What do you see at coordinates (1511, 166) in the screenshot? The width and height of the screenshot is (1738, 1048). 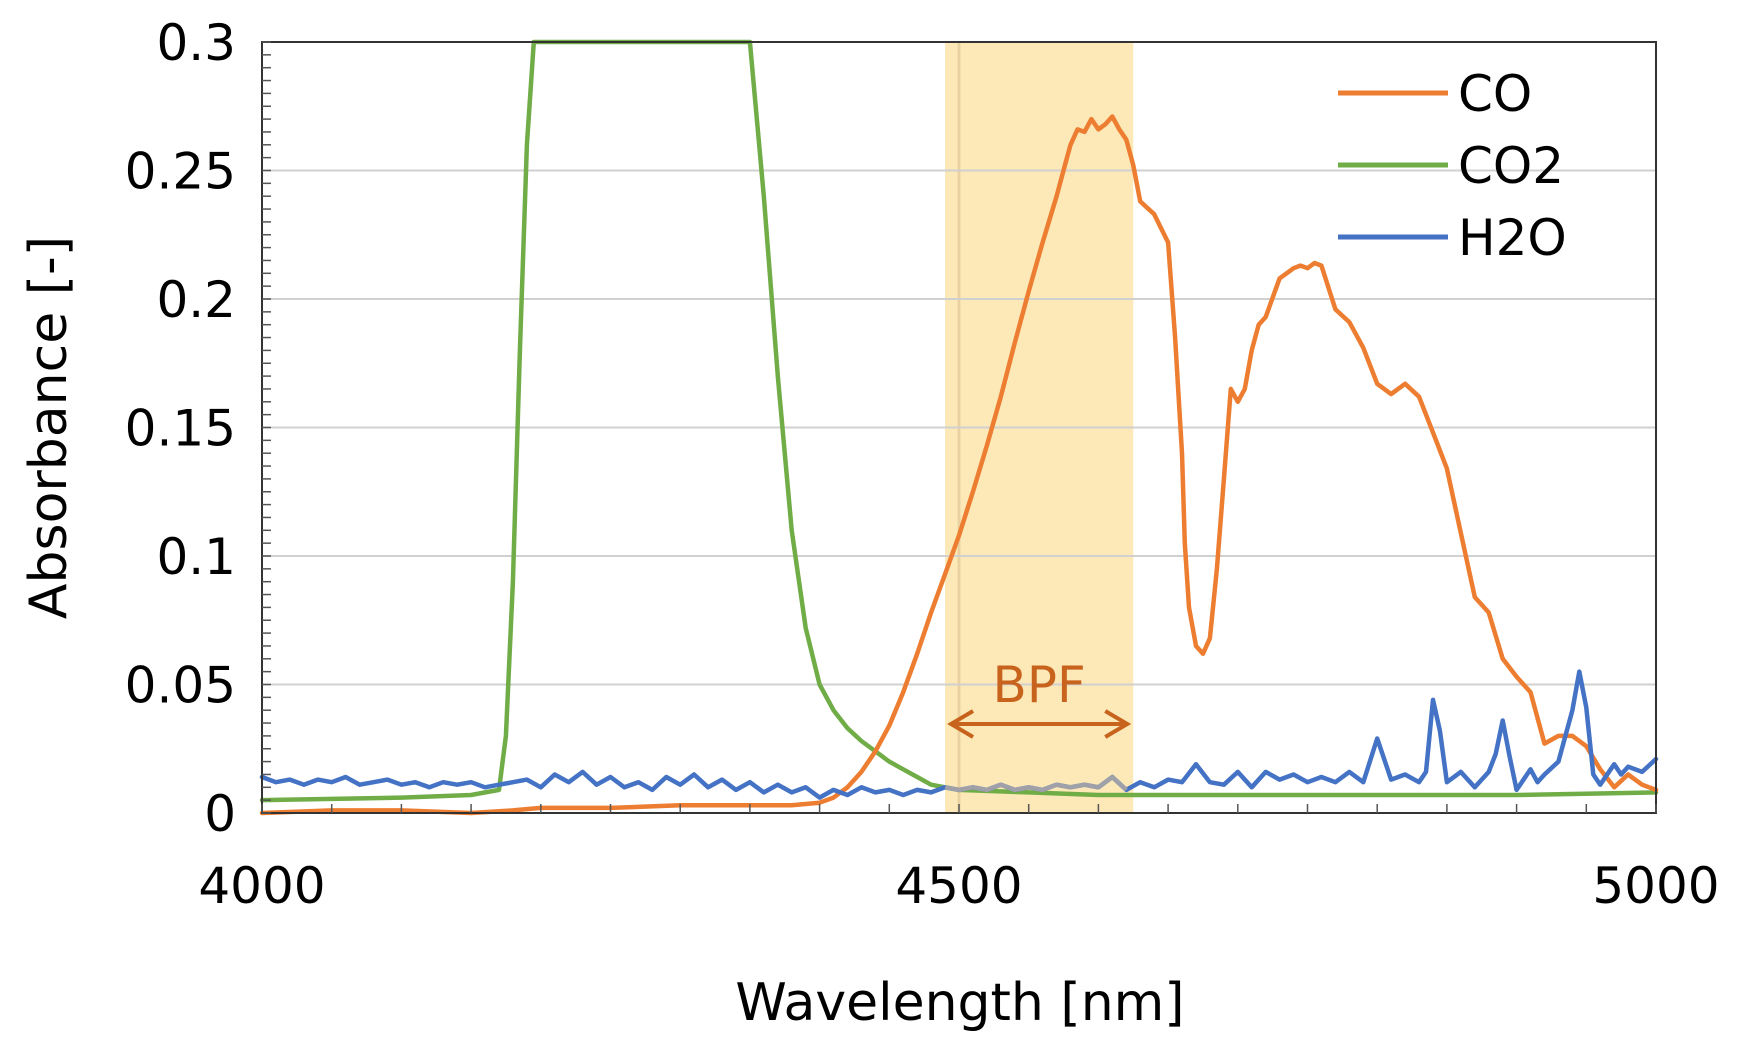 I see `legend-label-co2: CO2` at bounding box center [1511, 166].